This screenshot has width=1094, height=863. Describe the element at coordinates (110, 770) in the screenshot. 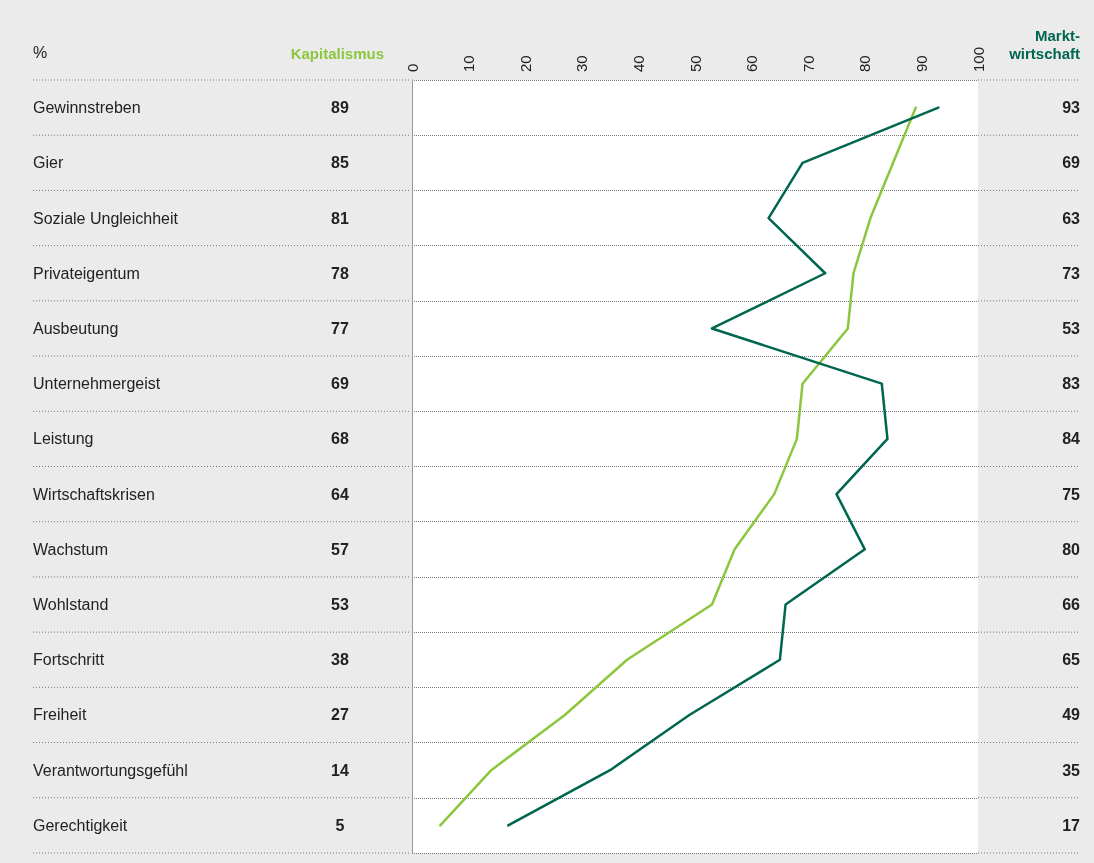

I see `y-tick-label: Verantwortungsgefühl` at that location.